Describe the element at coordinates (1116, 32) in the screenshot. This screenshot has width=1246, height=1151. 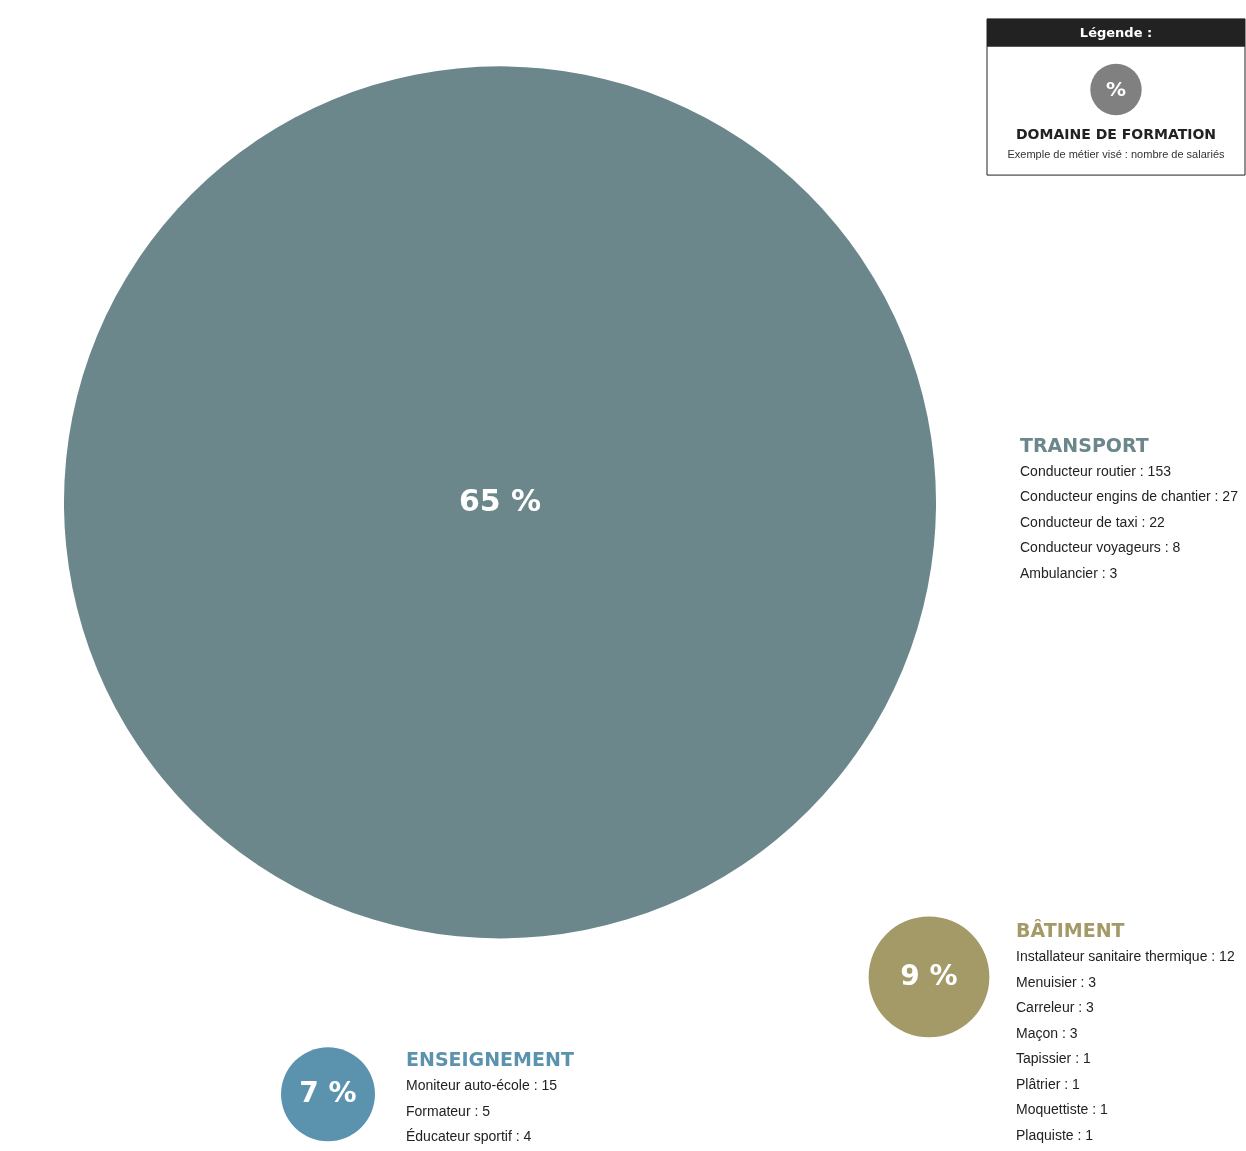
I see `legend-title: Légende :` at that location.